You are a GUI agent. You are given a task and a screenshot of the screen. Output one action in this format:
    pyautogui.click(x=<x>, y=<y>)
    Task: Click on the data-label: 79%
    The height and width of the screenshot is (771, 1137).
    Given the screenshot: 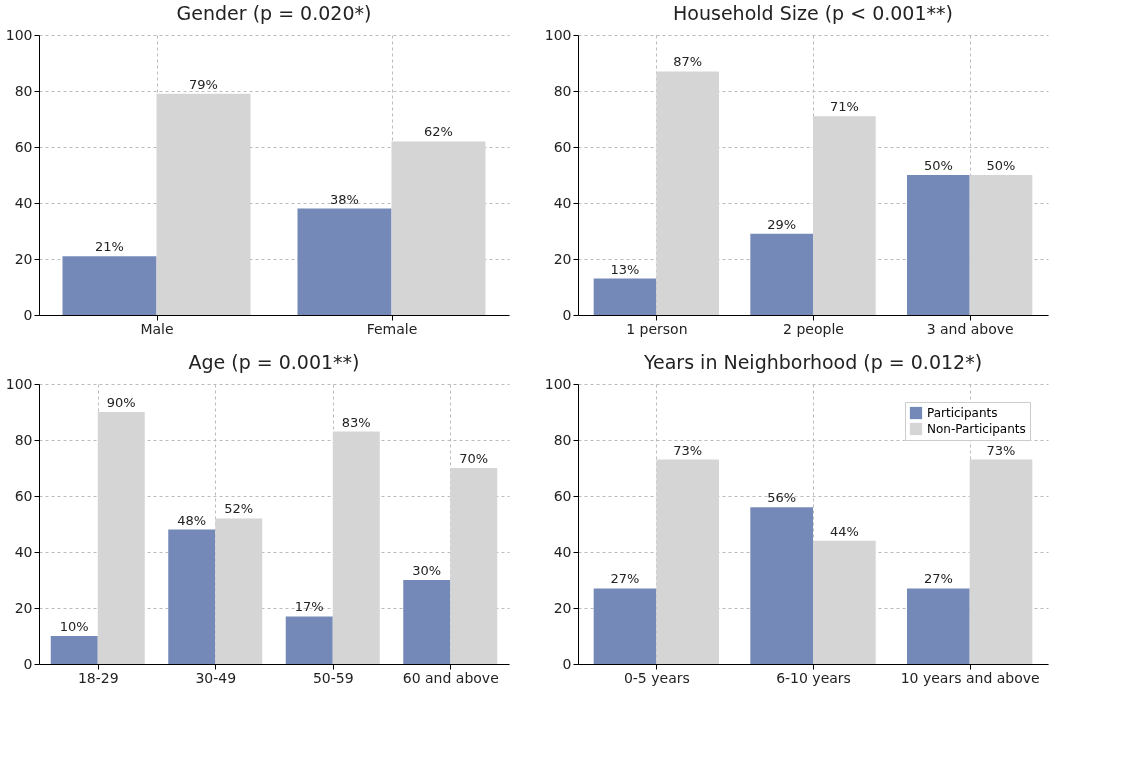 What is the action you would take?
    pyautogui.click(x=203, y=84)
    